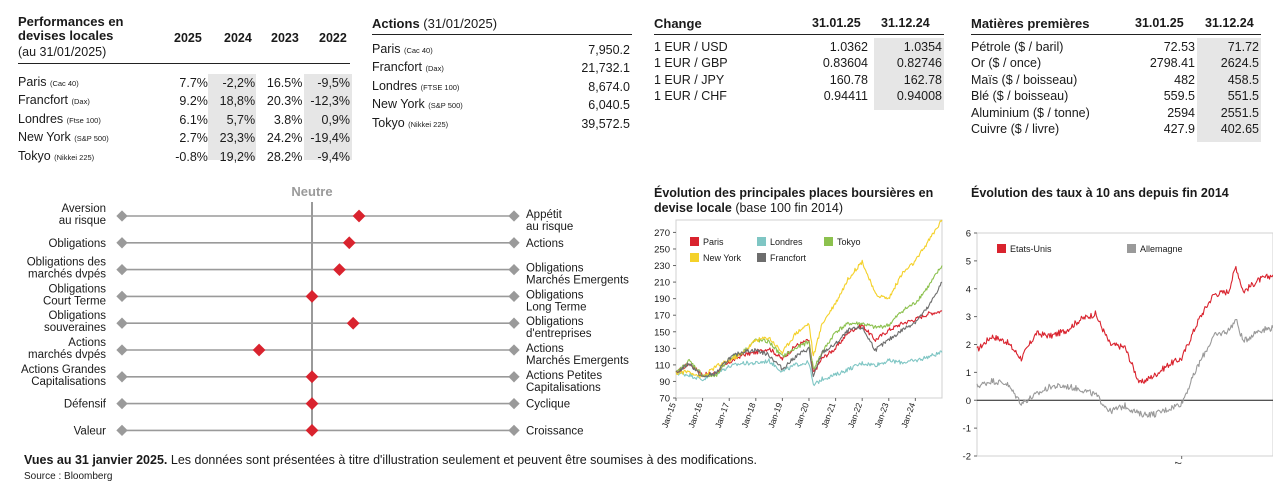 The height and width of the screenshot is (489, 1280). Describe the element at coordinates (809, 368) in the screenshot. I see `series-line-londres` at that location.